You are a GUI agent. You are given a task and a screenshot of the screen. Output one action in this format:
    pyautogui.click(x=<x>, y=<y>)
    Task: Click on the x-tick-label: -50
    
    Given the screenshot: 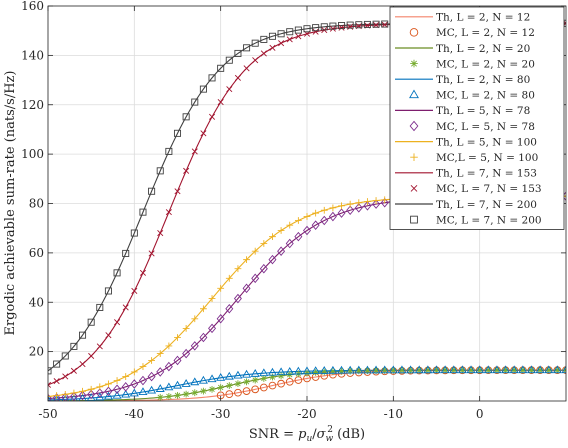 What is the action you would take?
    pyautogui.click(x=47, y=414)
    